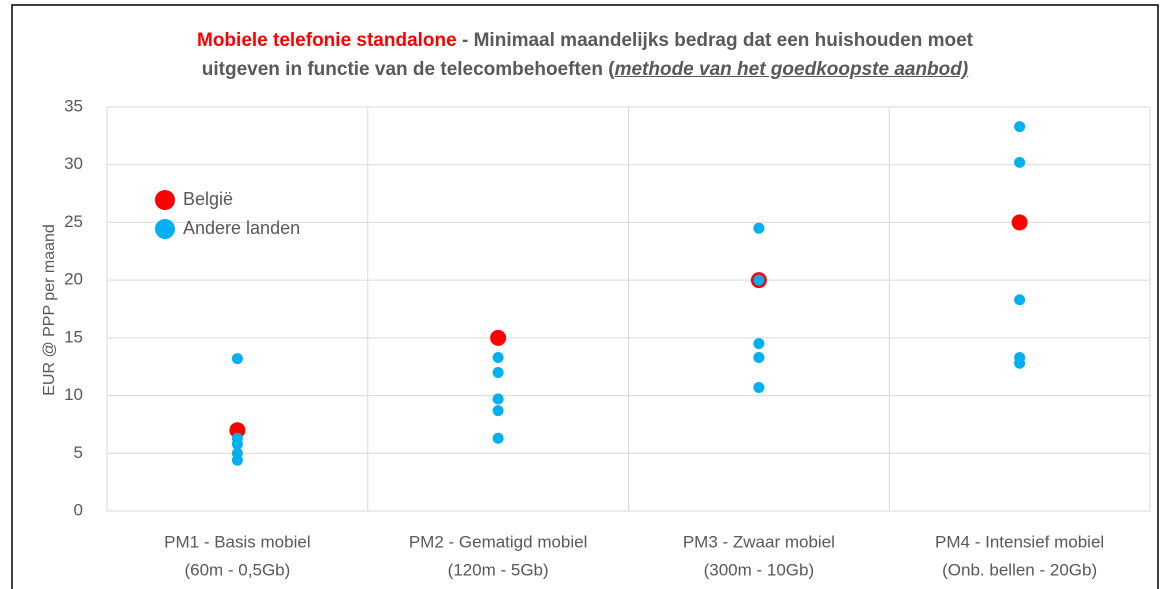 The width and height of the screenshot is (1169, 589). I want to click on x-tick-label: PM1 - Basis mobiel, so click(237, 541).